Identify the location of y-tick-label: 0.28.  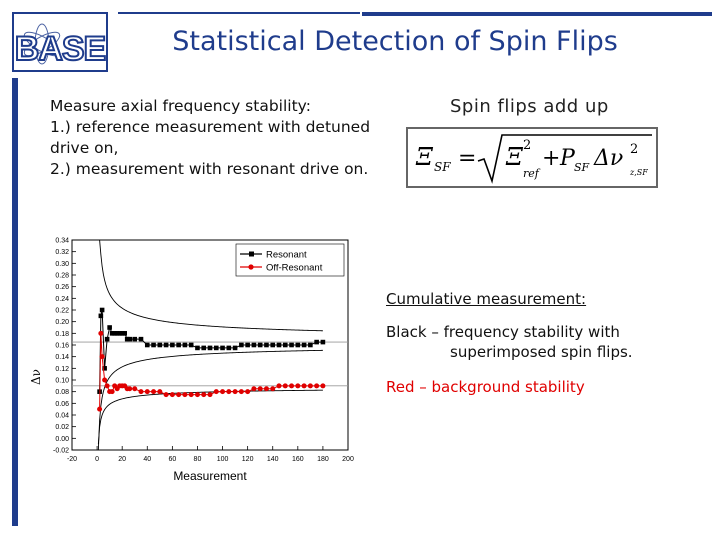
(62, 276).